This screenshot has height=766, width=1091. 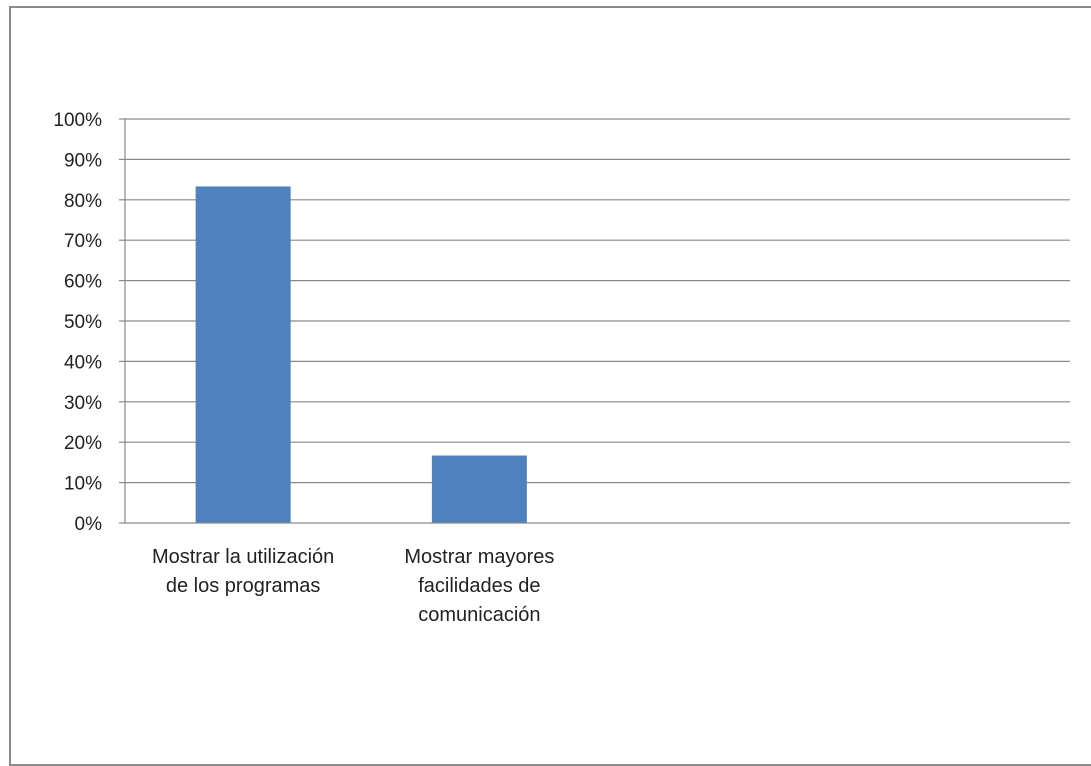 I want to click on y-tick-label: 0%, so click(x=89, y=524).